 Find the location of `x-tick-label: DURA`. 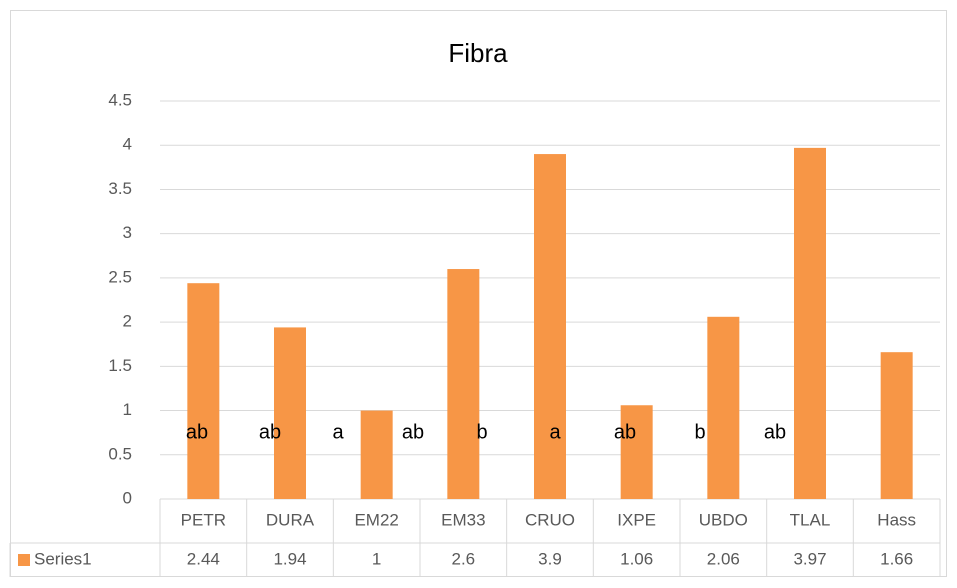

x-tick-label: DURA is located at coordinates (290, 519).